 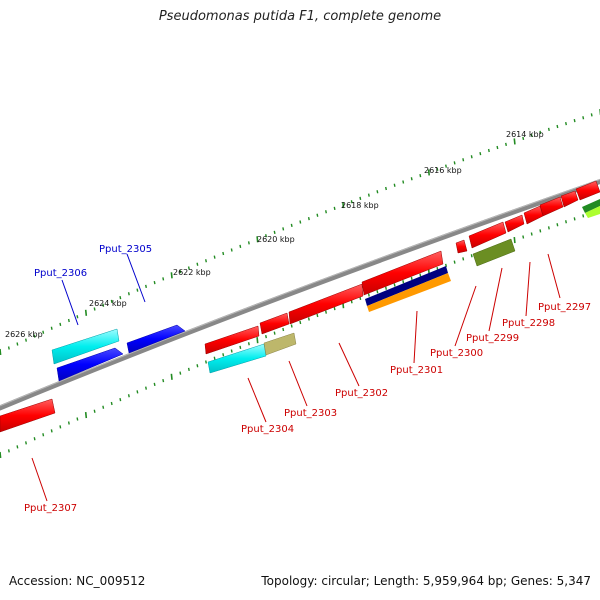 What do you see at coordinates (267, 429) in the screenshot?
I see `gene-label-Pput_2304: Pput_2304` at bounding box center [267, 429].